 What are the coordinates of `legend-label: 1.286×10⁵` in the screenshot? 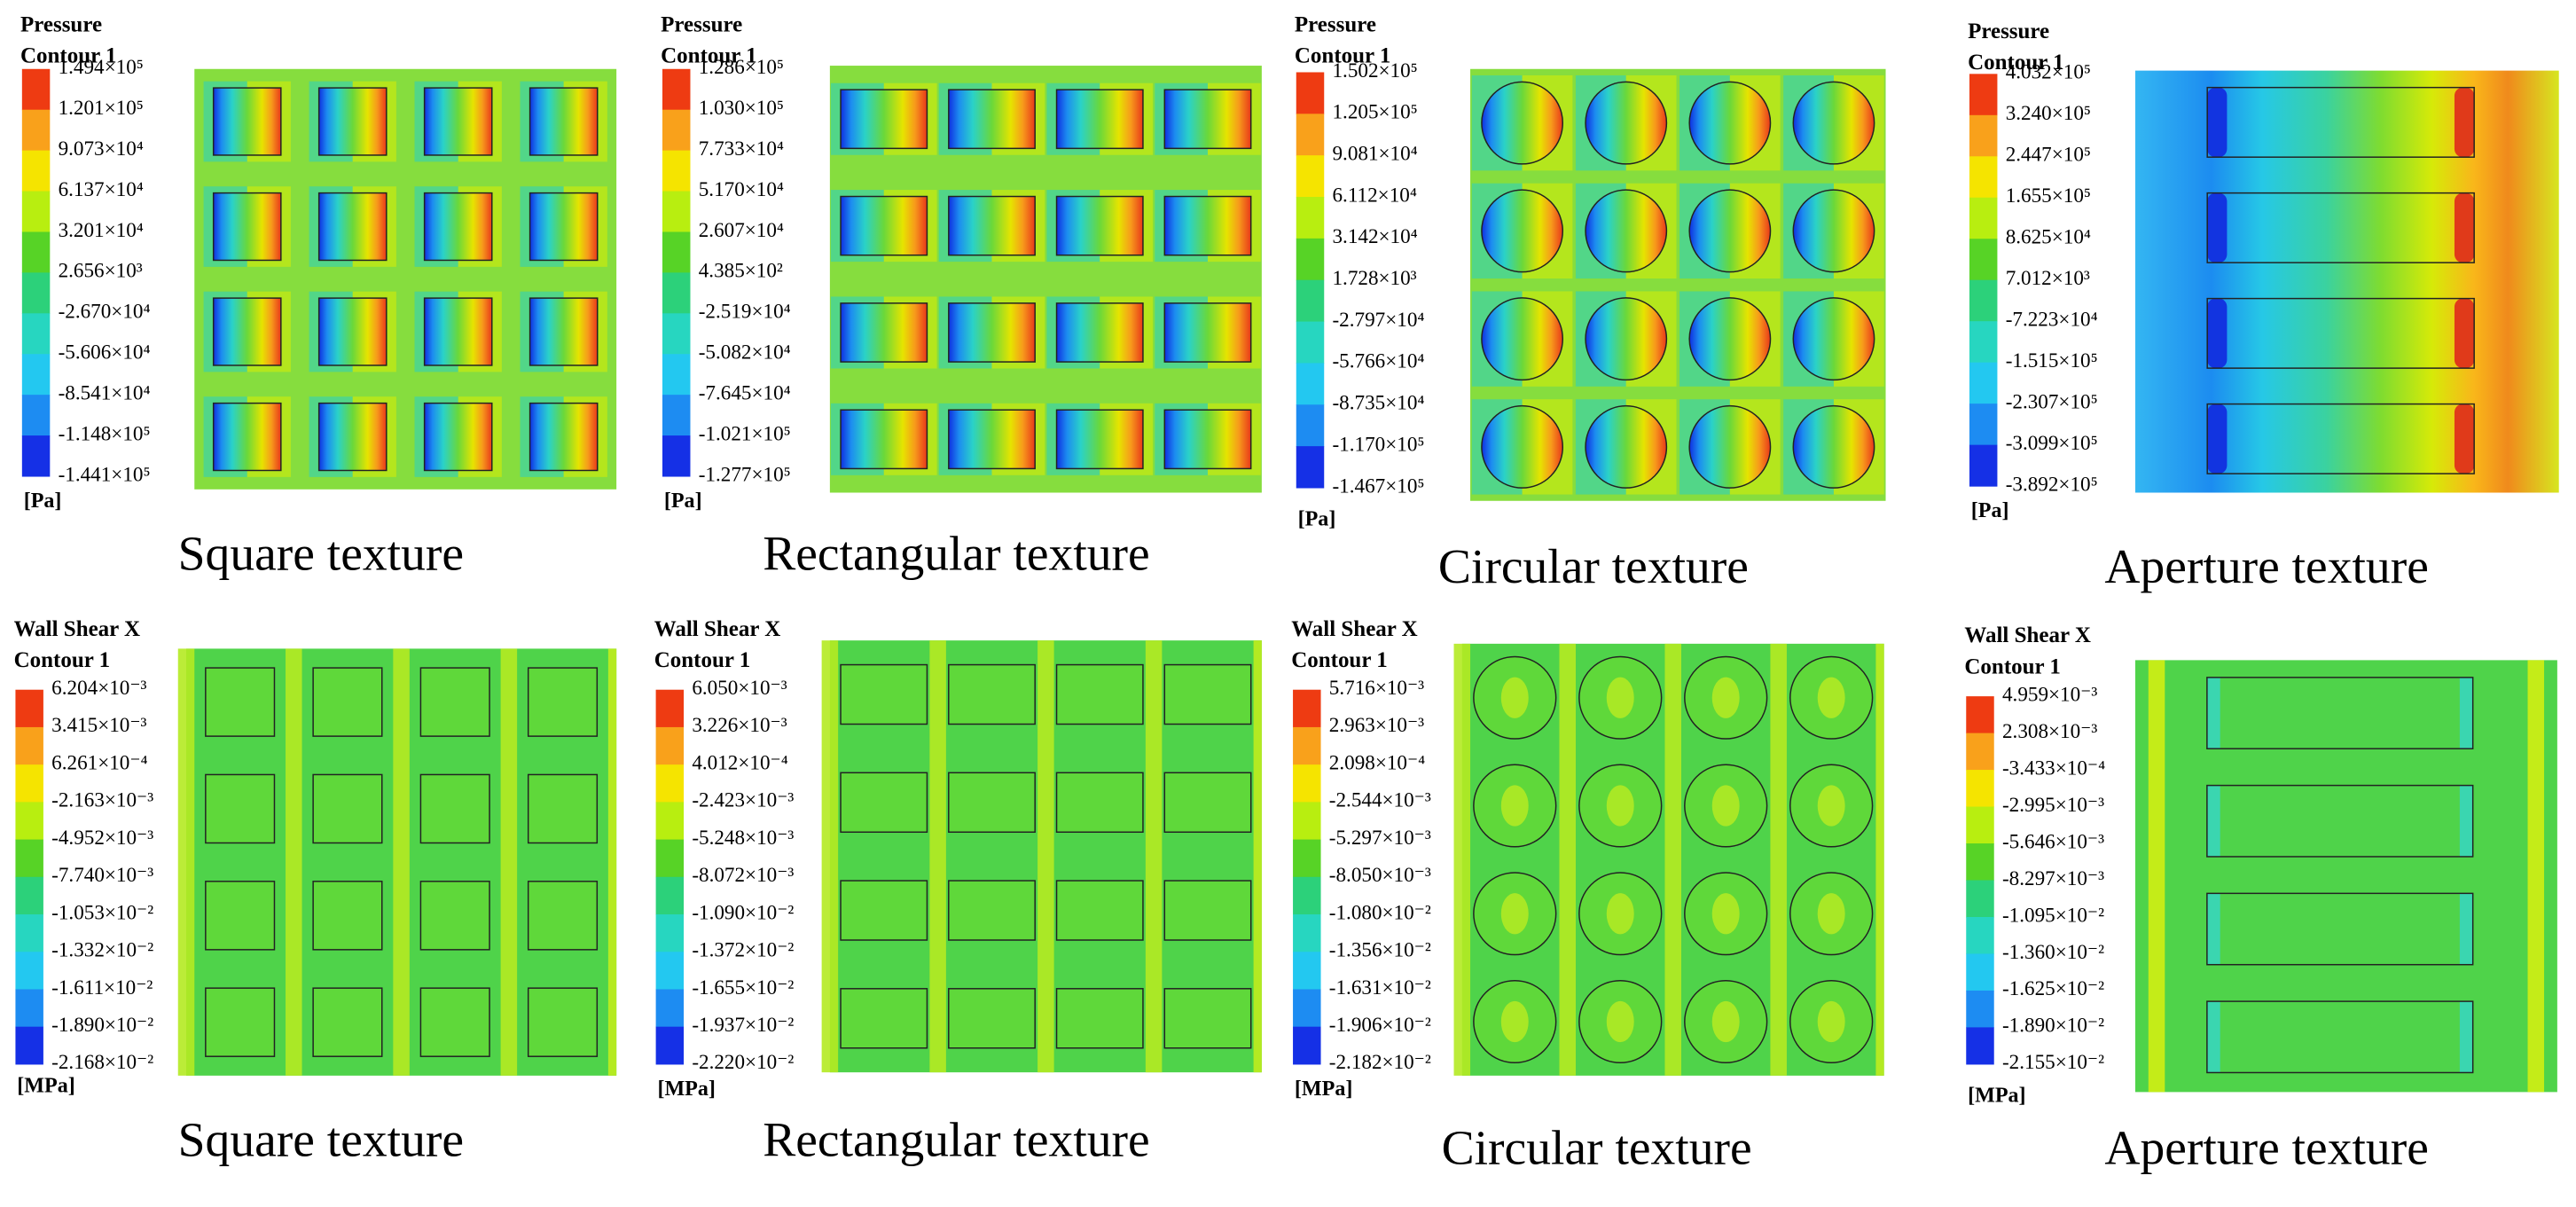 It's located at (741, 67).